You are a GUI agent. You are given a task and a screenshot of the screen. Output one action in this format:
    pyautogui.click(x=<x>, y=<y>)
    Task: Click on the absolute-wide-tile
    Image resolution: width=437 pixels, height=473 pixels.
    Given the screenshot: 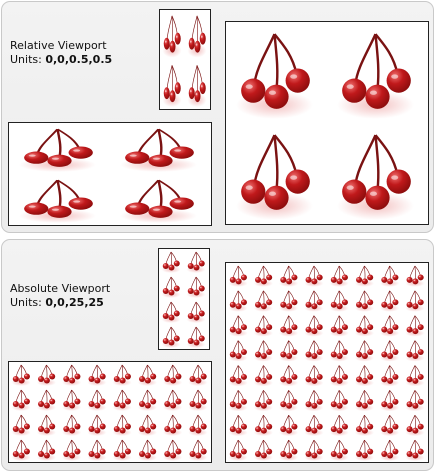 What is the action you would take?
    pyautogui.click(x=110, y=412)
    